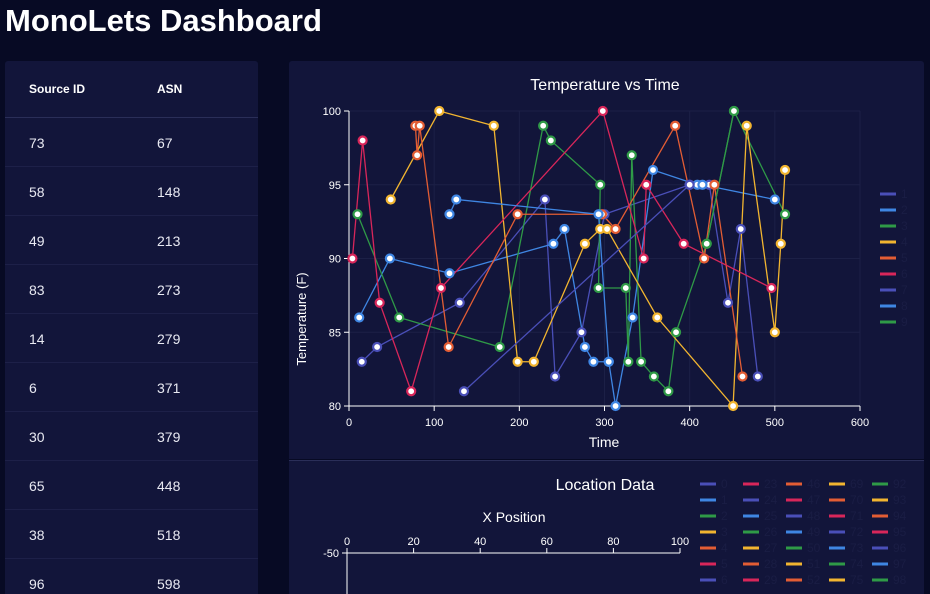  Describe the element at coordinates (900, 548) in the screenshot. I see `location-legend-label: 96` at that location.